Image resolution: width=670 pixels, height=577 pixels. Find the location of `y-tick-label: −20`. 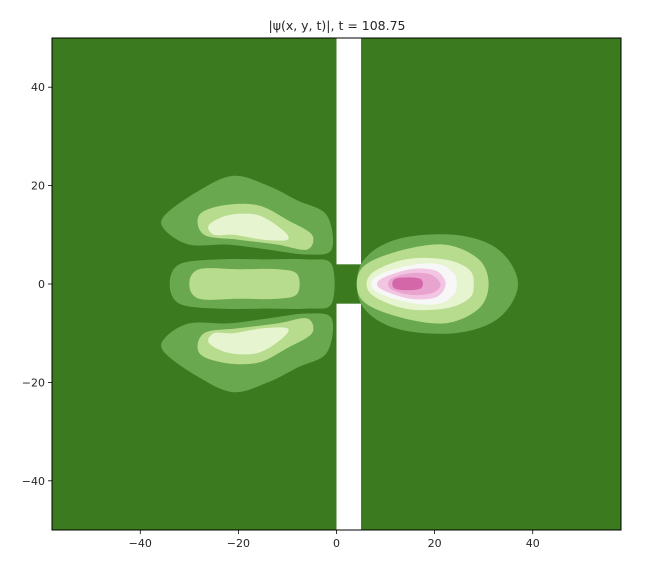

y-tick-label: −20 is located at coordinates (33, 382).